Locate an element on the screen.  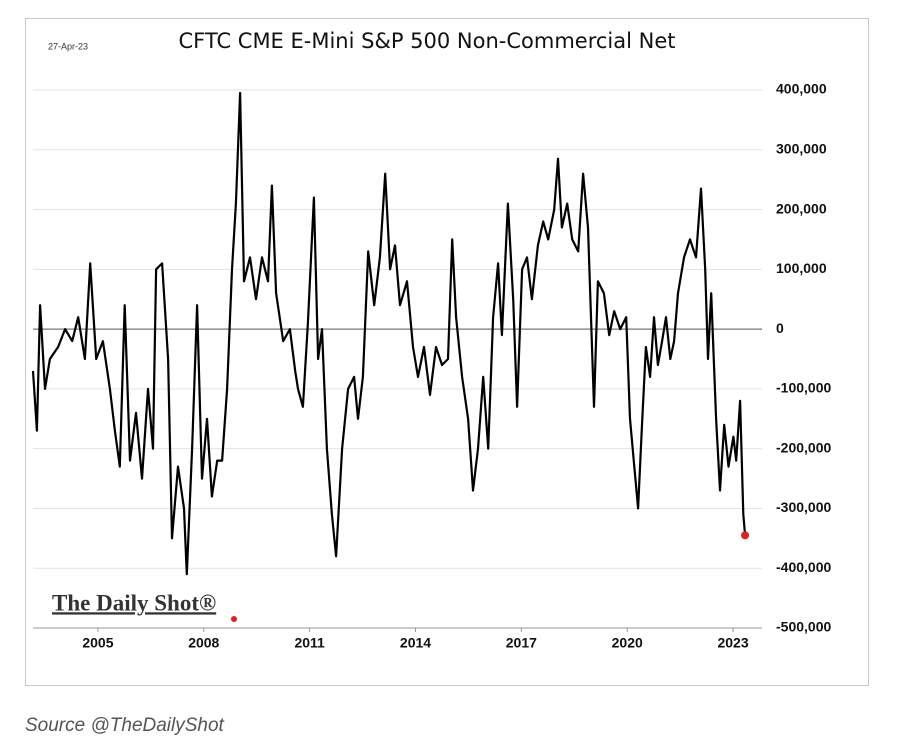
y-tick-label: -500,000 is located at coordinates (803, 627).